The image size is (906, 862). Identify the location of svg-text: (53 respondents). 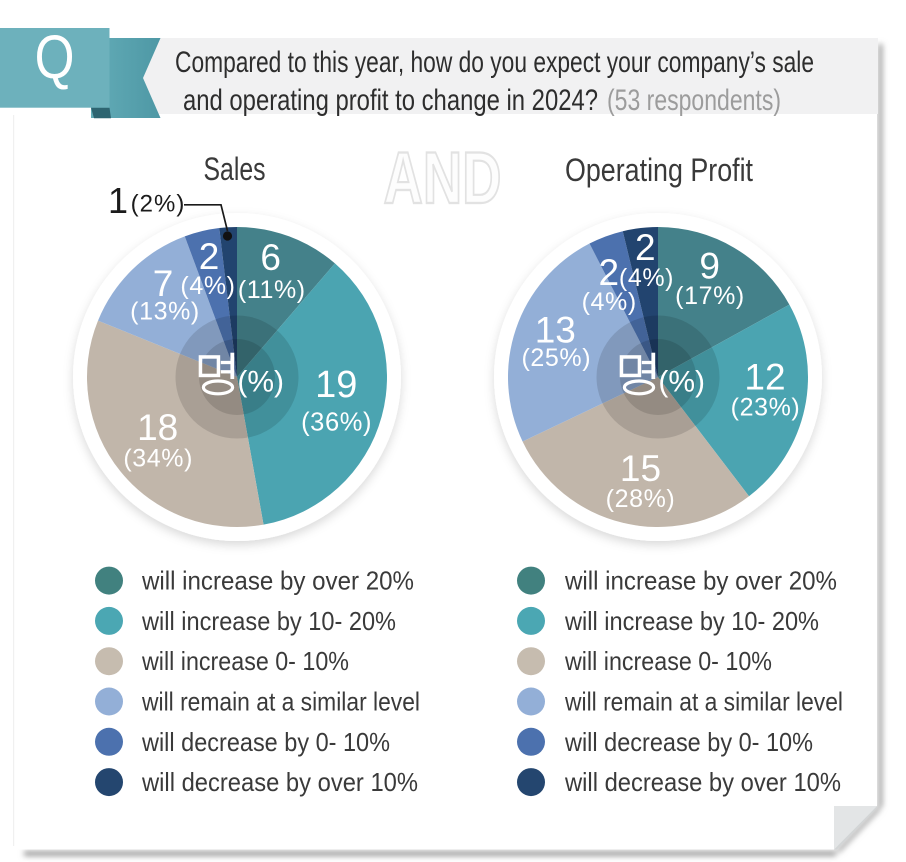
(694, 100).